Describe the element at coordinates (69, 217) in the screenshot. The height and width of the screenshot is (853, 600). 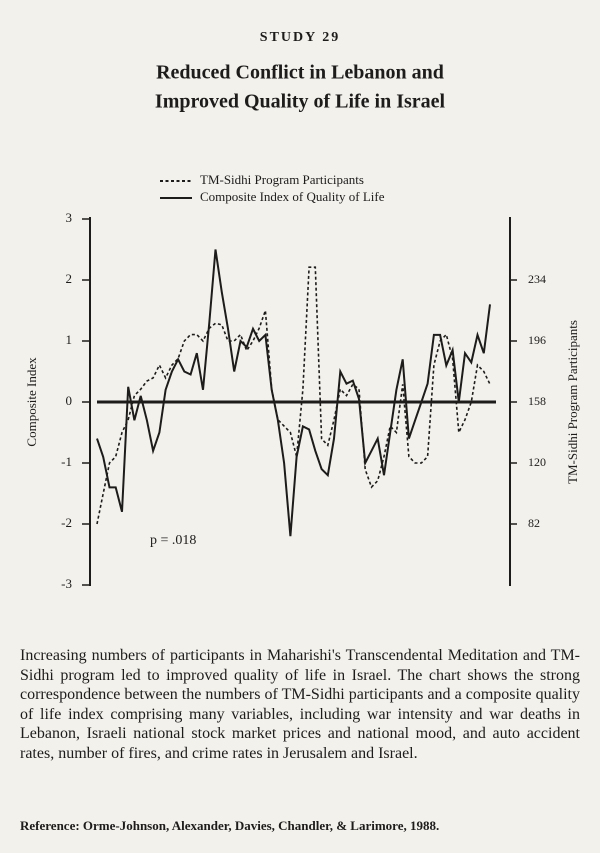
I see `y-tick-label: 3` at that location.